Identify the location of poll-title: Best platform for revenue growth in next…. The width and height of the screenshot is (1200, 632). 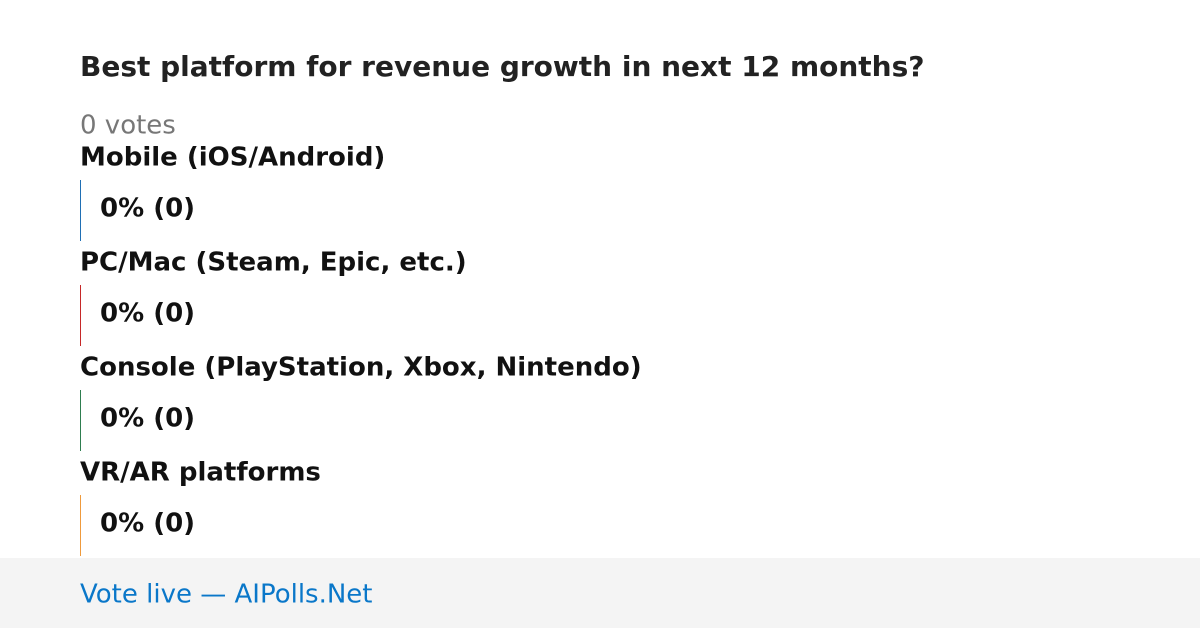
(502, 66).